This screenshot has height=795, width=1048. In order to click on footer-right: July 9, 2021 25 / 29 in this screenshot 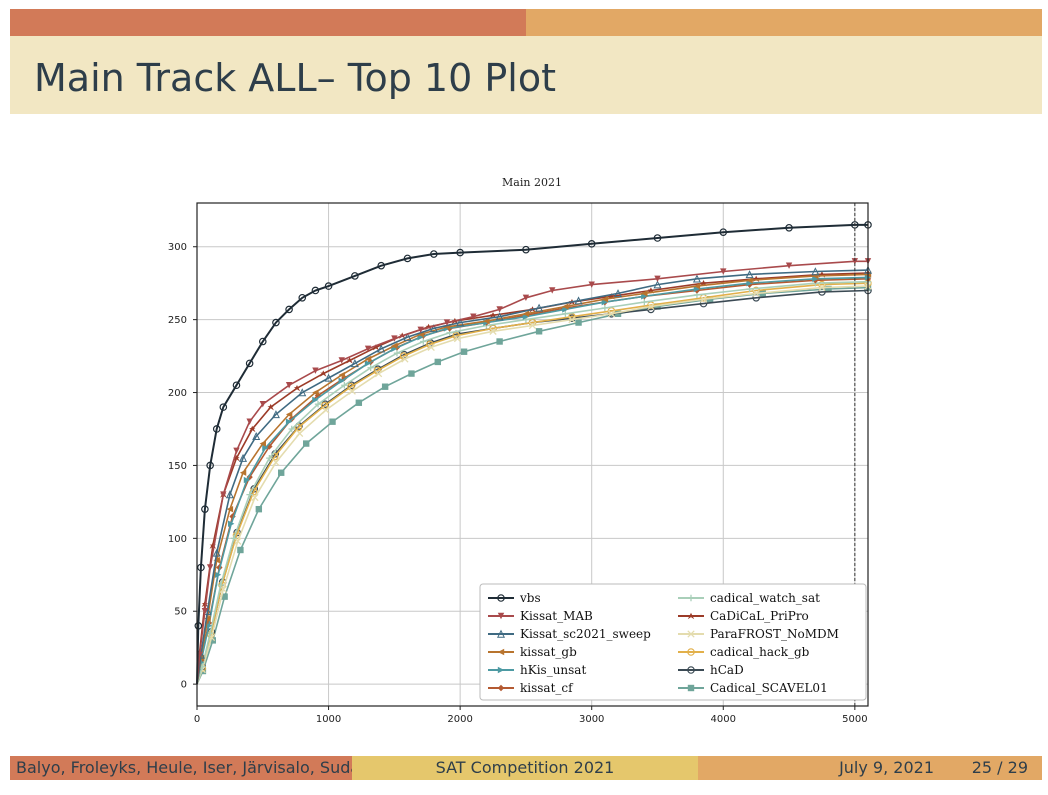, I will do `click(870, 768)`.